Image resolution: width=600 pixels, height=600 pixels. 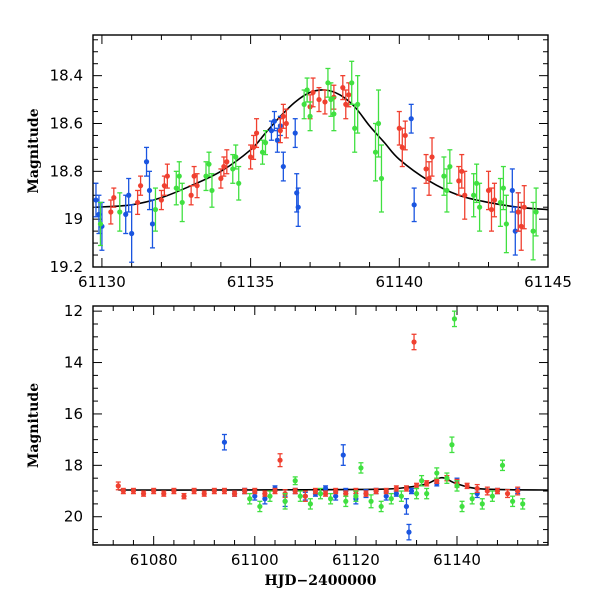 I want to click on model-curve, so click(x=333, y=483).